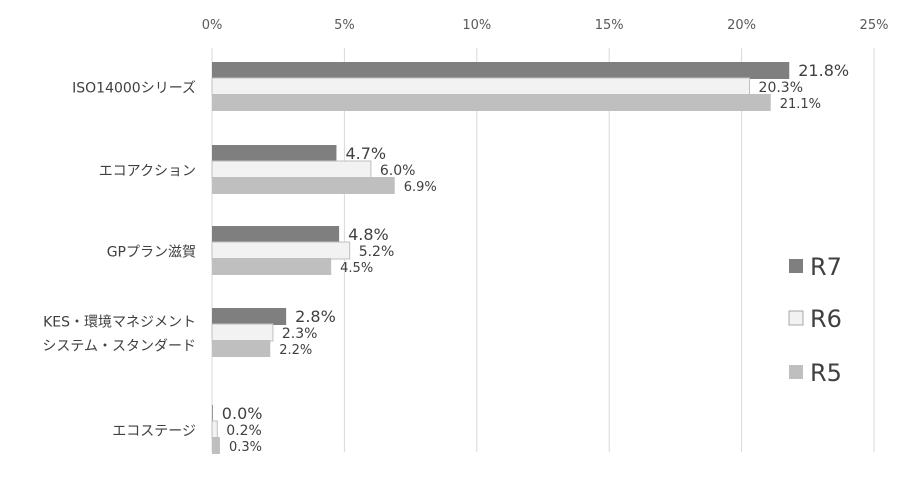 This screenshot has height=479, width=913. What do you see at coordinates (119, 323) in the screenshot?
I see `category-label: KES・環境マネジメント` at bounding box center [119, 323].